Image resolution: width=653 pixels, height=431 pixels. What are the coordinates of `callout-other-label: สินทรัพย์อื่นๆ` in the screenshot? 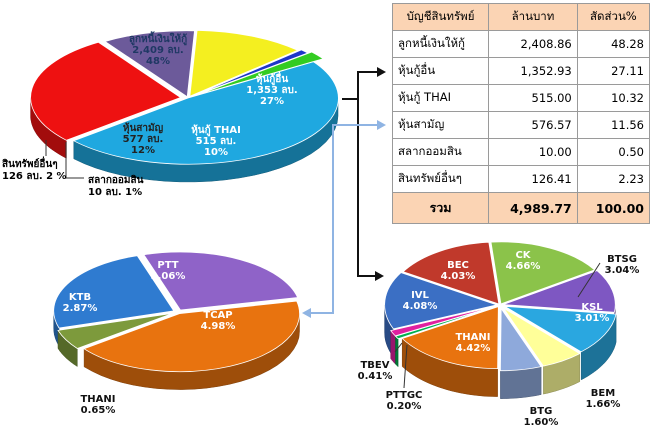 It's located at (30, 163).